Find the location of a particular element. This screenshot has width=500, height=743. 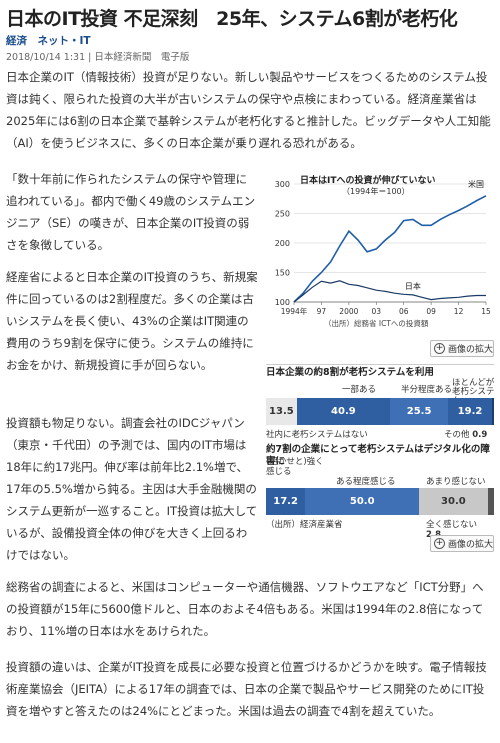

headline: 日本のIT投資 不足深刻 25年、システム6割が老朽化 is located at coordinates (232, 19).